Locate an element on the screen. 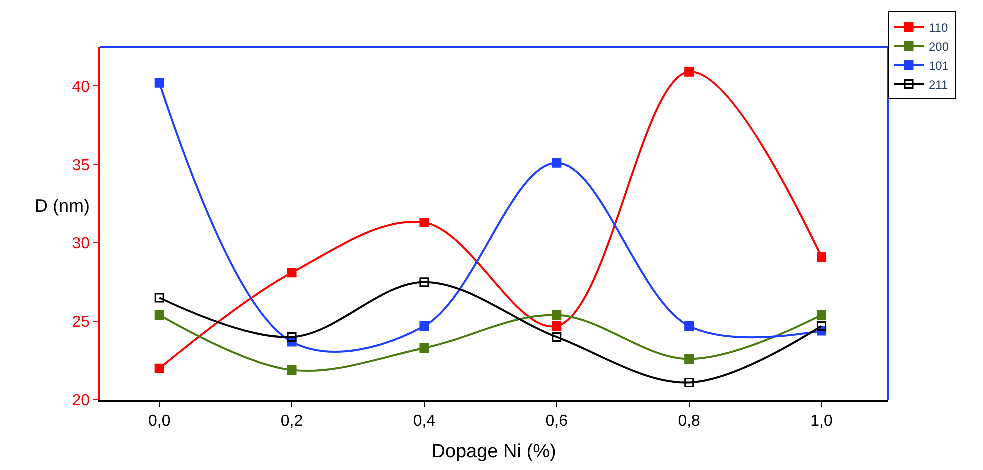 The height and width of the screenshot is (470, 983). y-tick-label: 25 is located at coordinates (81, 323).